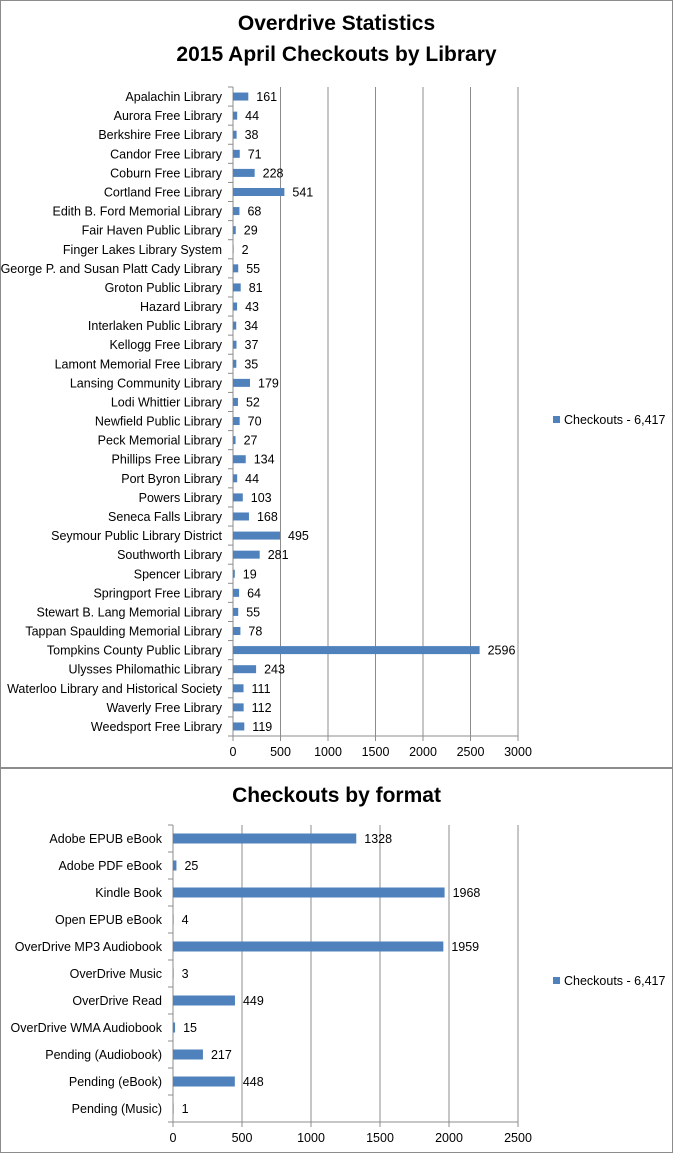  What do you see at coordinates (87, 1028) in the screenshot?
I see `y-tick-label: OverDrive WMA Audiobook` at bounding box center [87, 1028].